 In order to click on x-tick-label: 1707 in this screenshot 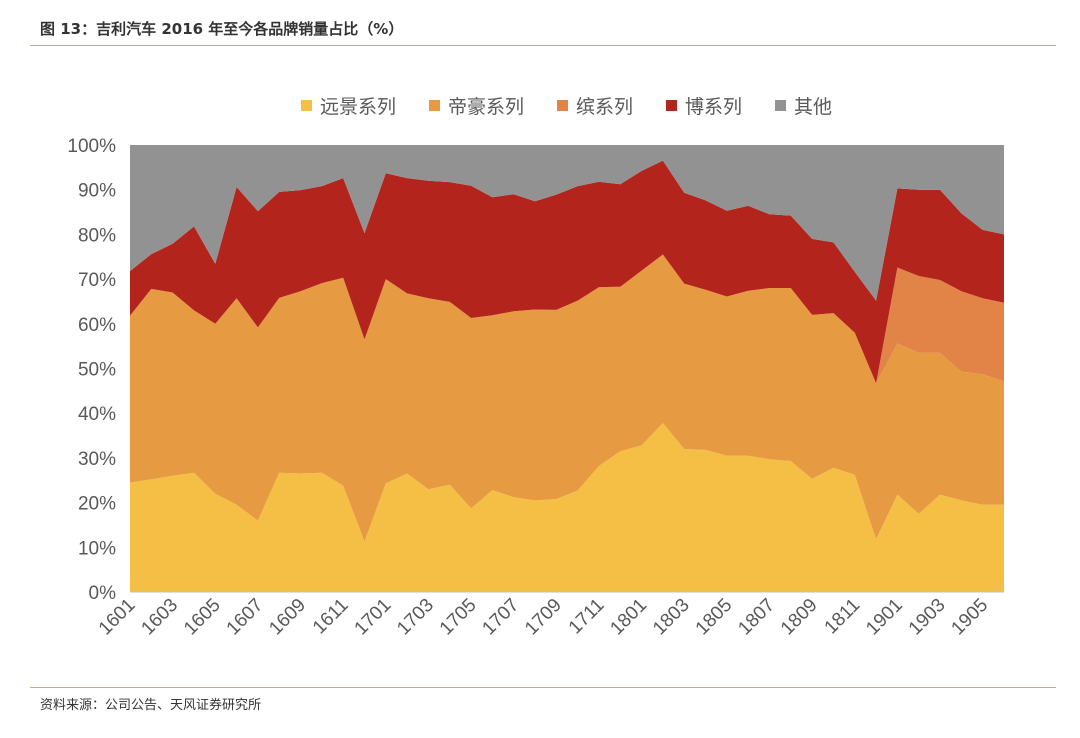, I will do `click(500, 617)`.